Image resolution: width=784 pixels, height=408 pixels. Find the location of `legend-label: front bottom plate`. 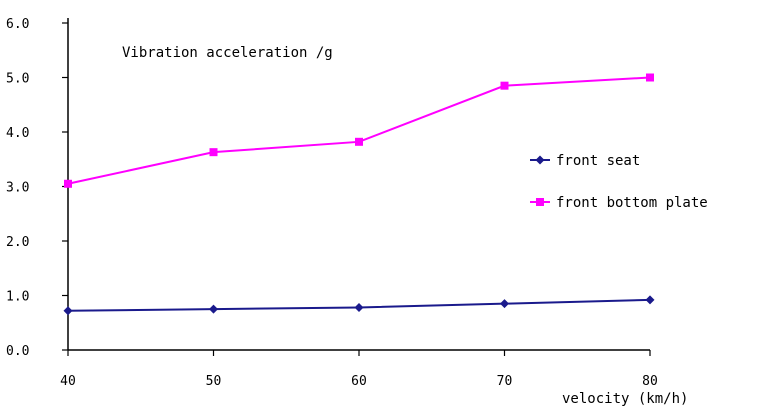

legend-label: front bottom plate is located at coordinates (632, 203).